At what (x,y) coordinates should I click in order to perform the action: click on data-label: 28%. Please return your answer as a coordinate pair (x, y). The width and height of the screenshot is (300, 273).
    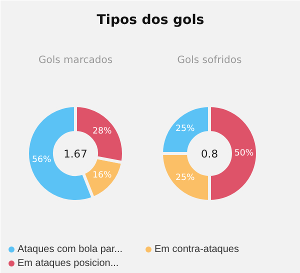
    Looking at the image, I should click on (102, 131).